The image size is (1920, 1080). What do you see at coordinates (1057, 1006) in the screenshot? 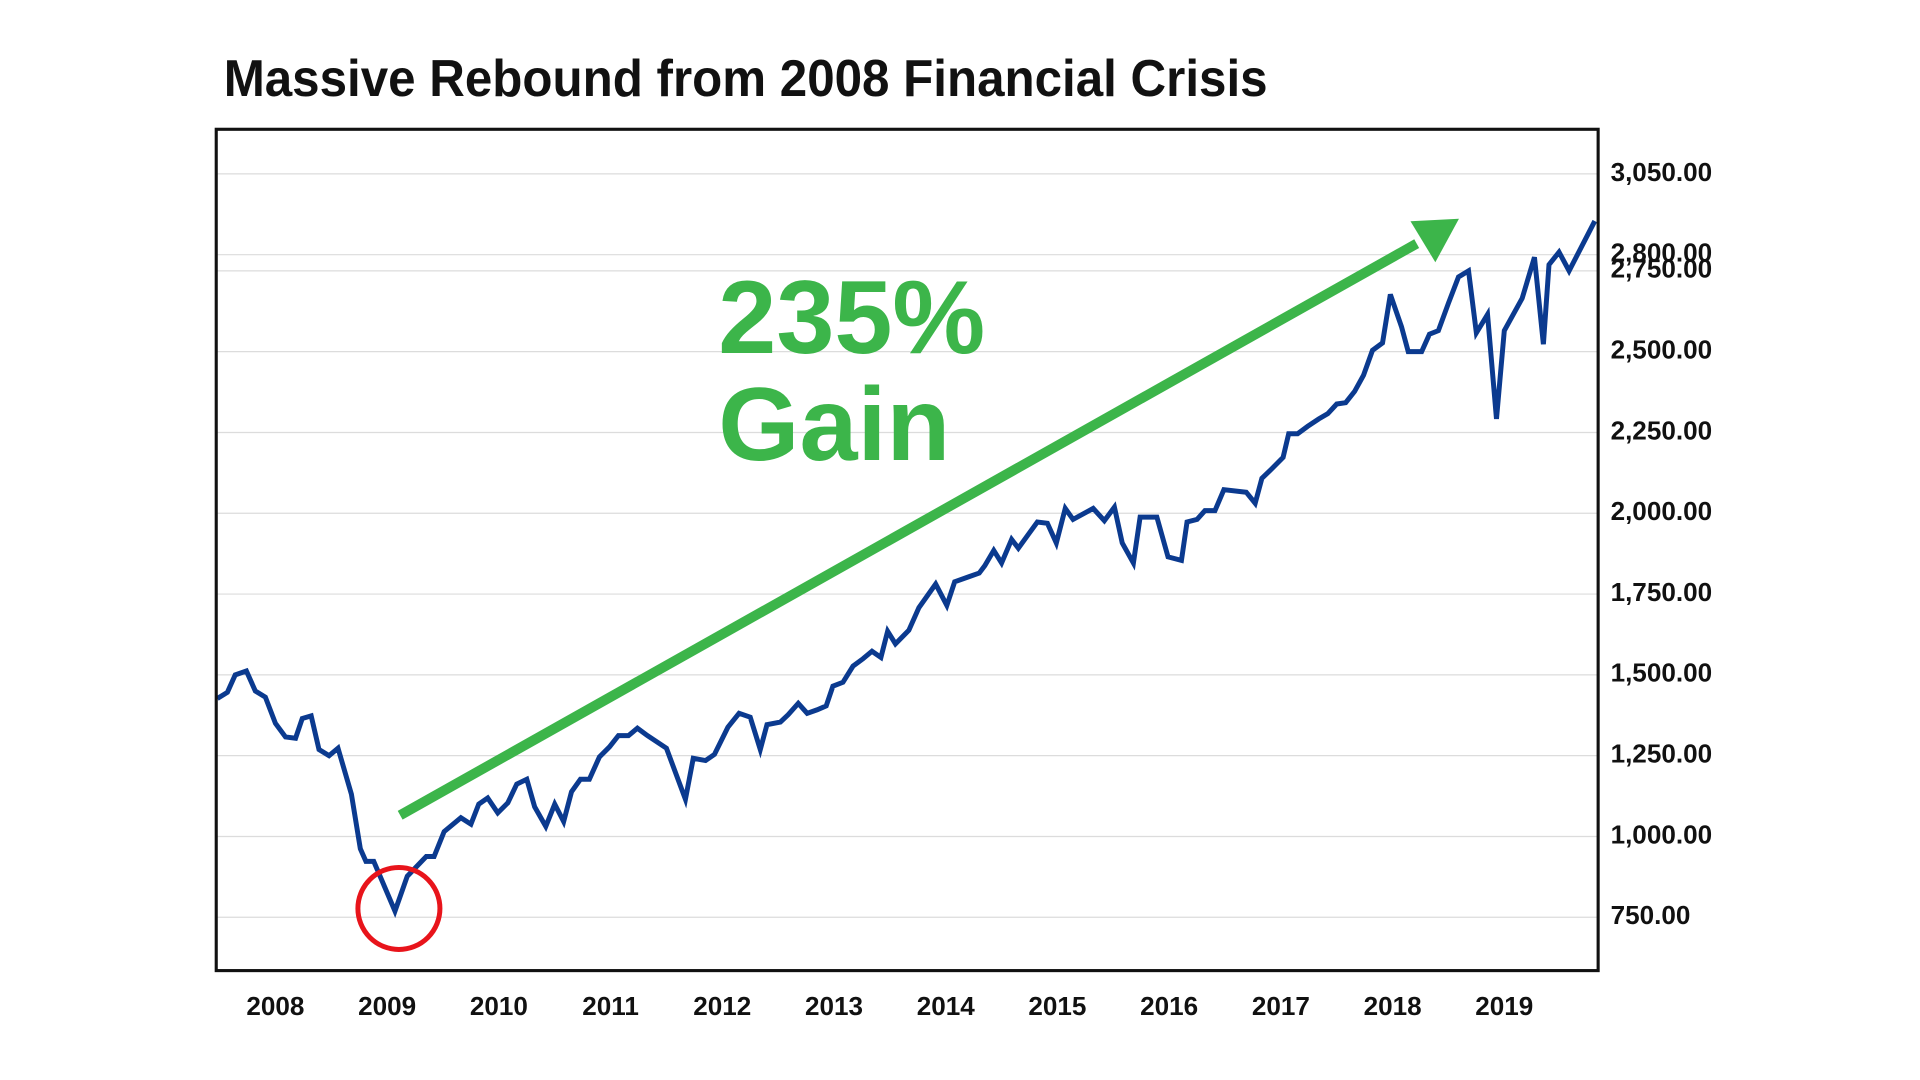
I see `x-tick-label: 2015` at bounding box center [1057, 1006].